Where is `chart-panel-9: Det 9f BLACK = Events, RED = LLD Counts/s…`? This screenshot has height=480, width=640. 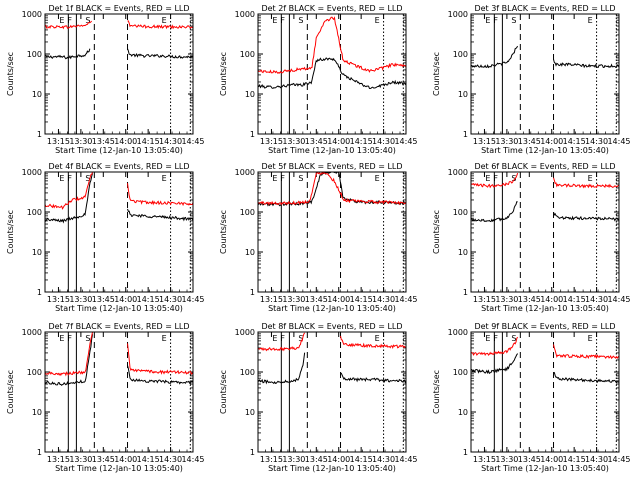 chart-panel-9: Det 9f BLACK = Events, RED = LLD Counts/s… is located at coordinates (531, 397).